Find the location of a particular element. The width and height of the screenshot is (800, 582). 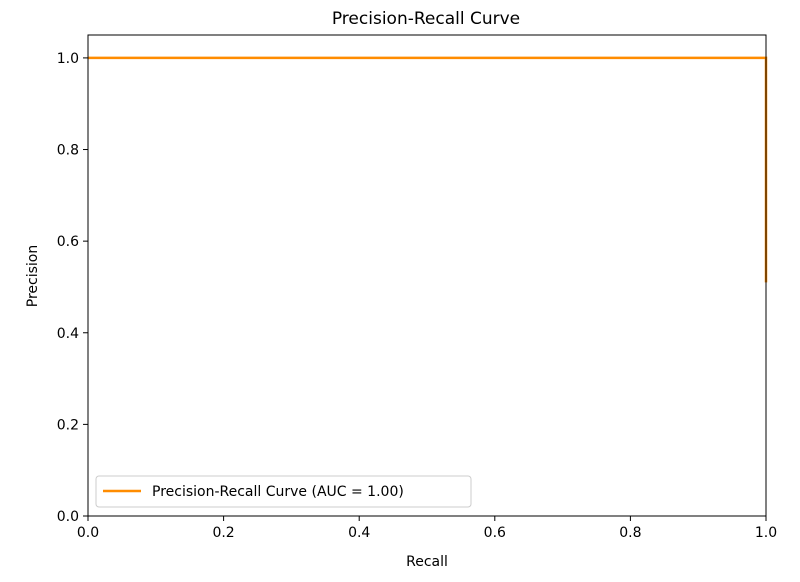

chart-title: Precision-Recall Curve is located at coordinates (426, 19).